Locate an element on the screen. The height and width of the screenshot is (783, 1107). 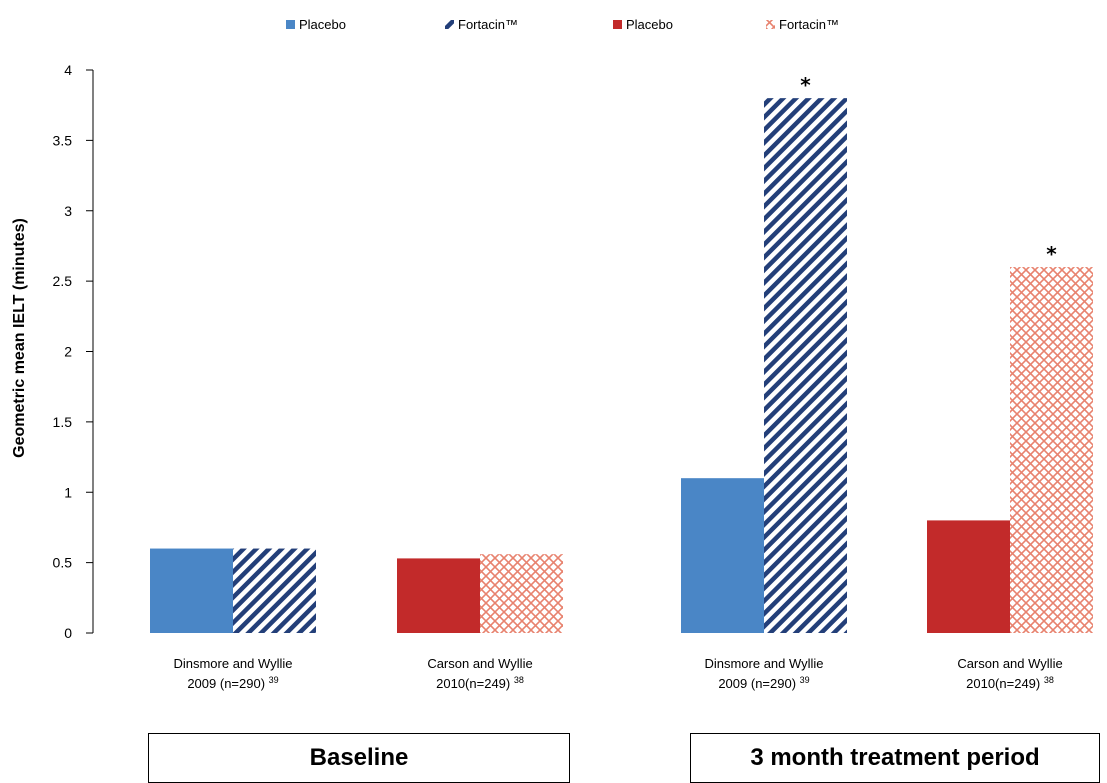
y-tick-label: 2.5 is located at coordinates (63, 281).